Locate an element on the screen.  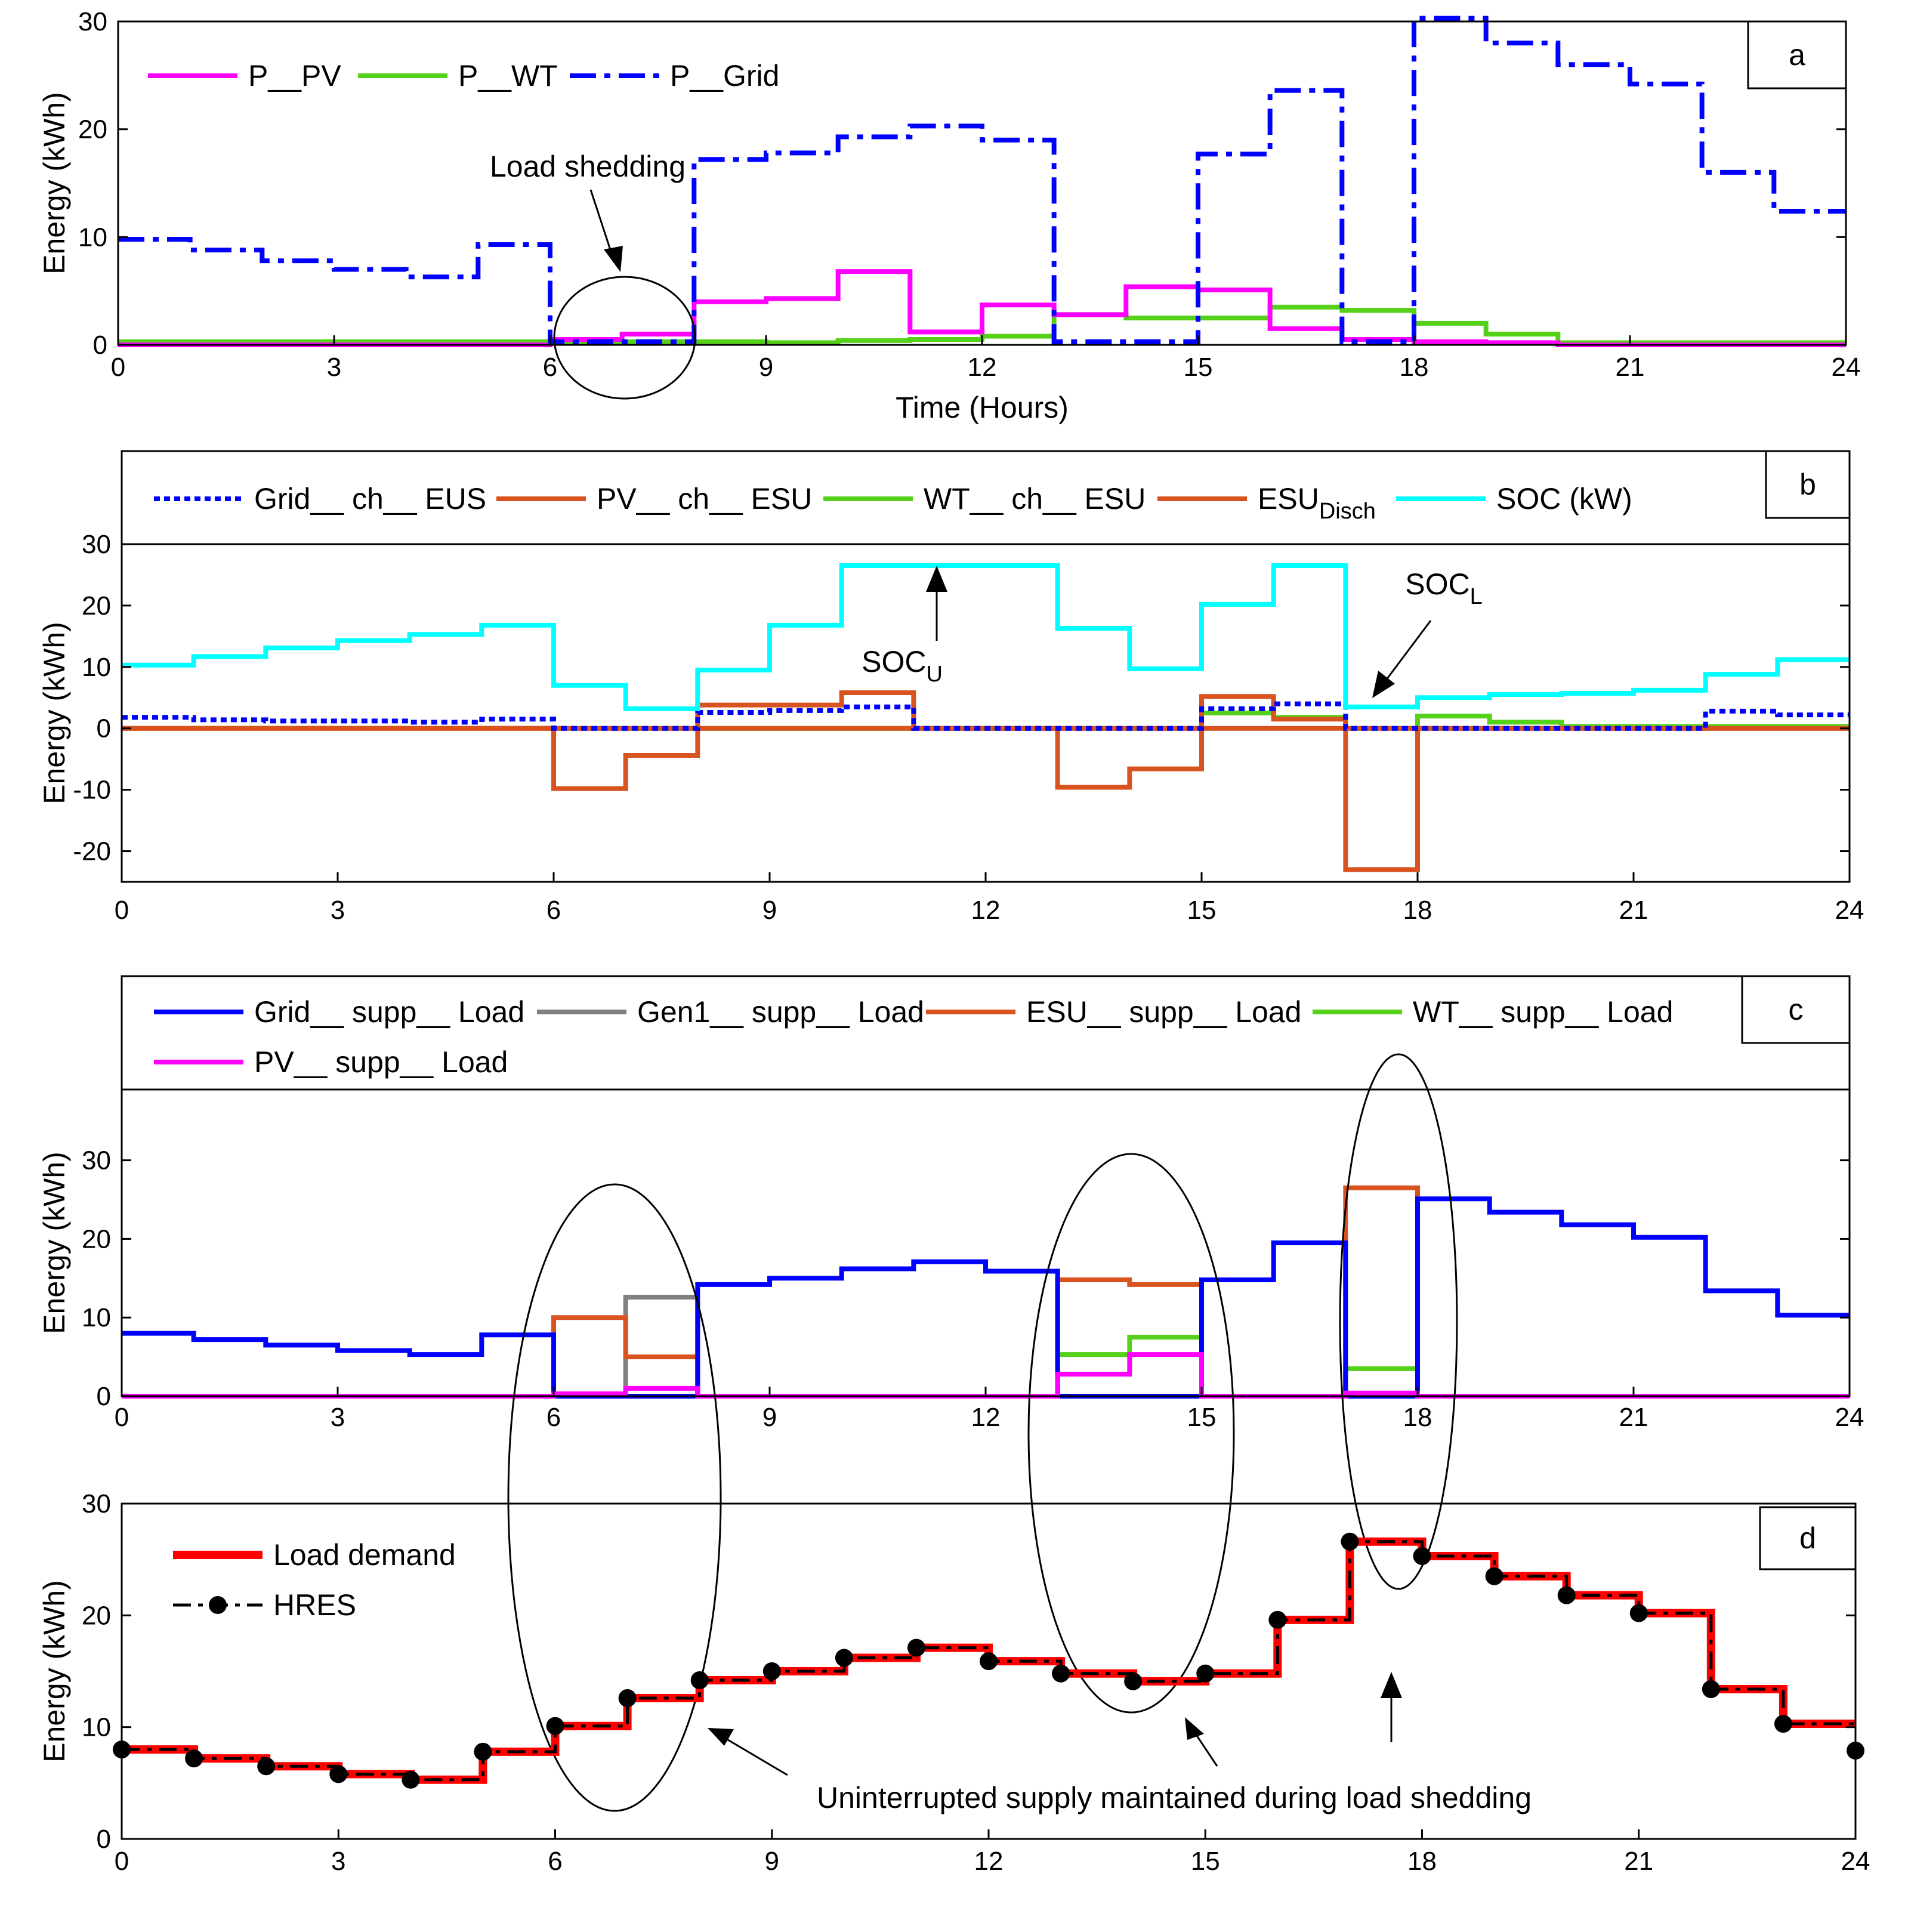
arrow-line is located at coordinates (754, 1755).